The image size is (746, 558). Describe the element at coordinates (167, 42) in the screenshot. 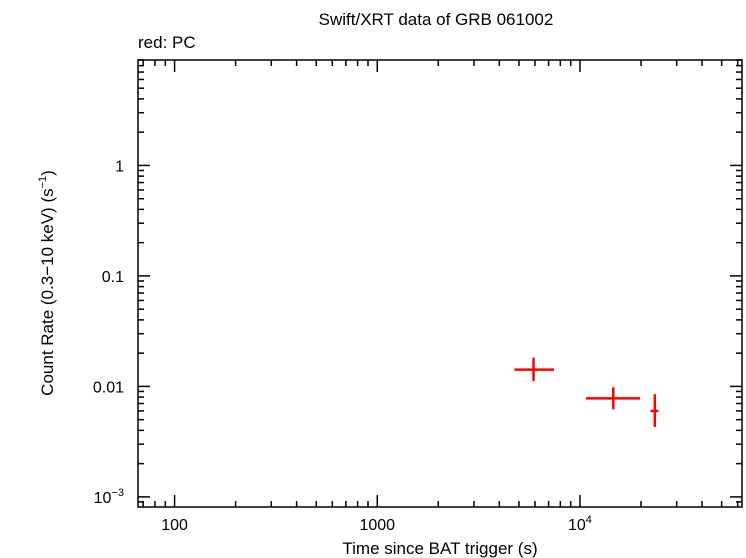

I see `chart-subtitle: red: PC` at that location.